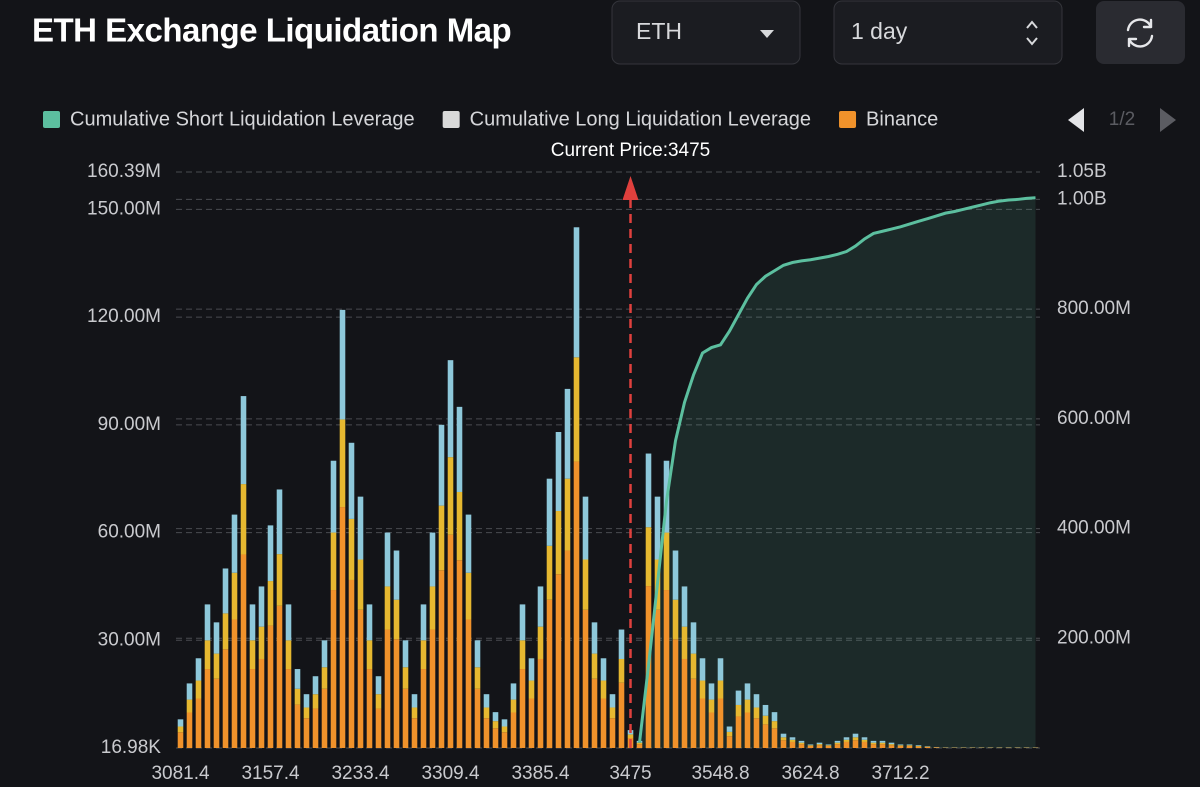 Image resolution: width=1200 pixels, height=787 pixels. What do you see at coordinates (1122, 119) in the screenshot?
I see `legend-page: 1/2` at bounding box center [1122, 119].